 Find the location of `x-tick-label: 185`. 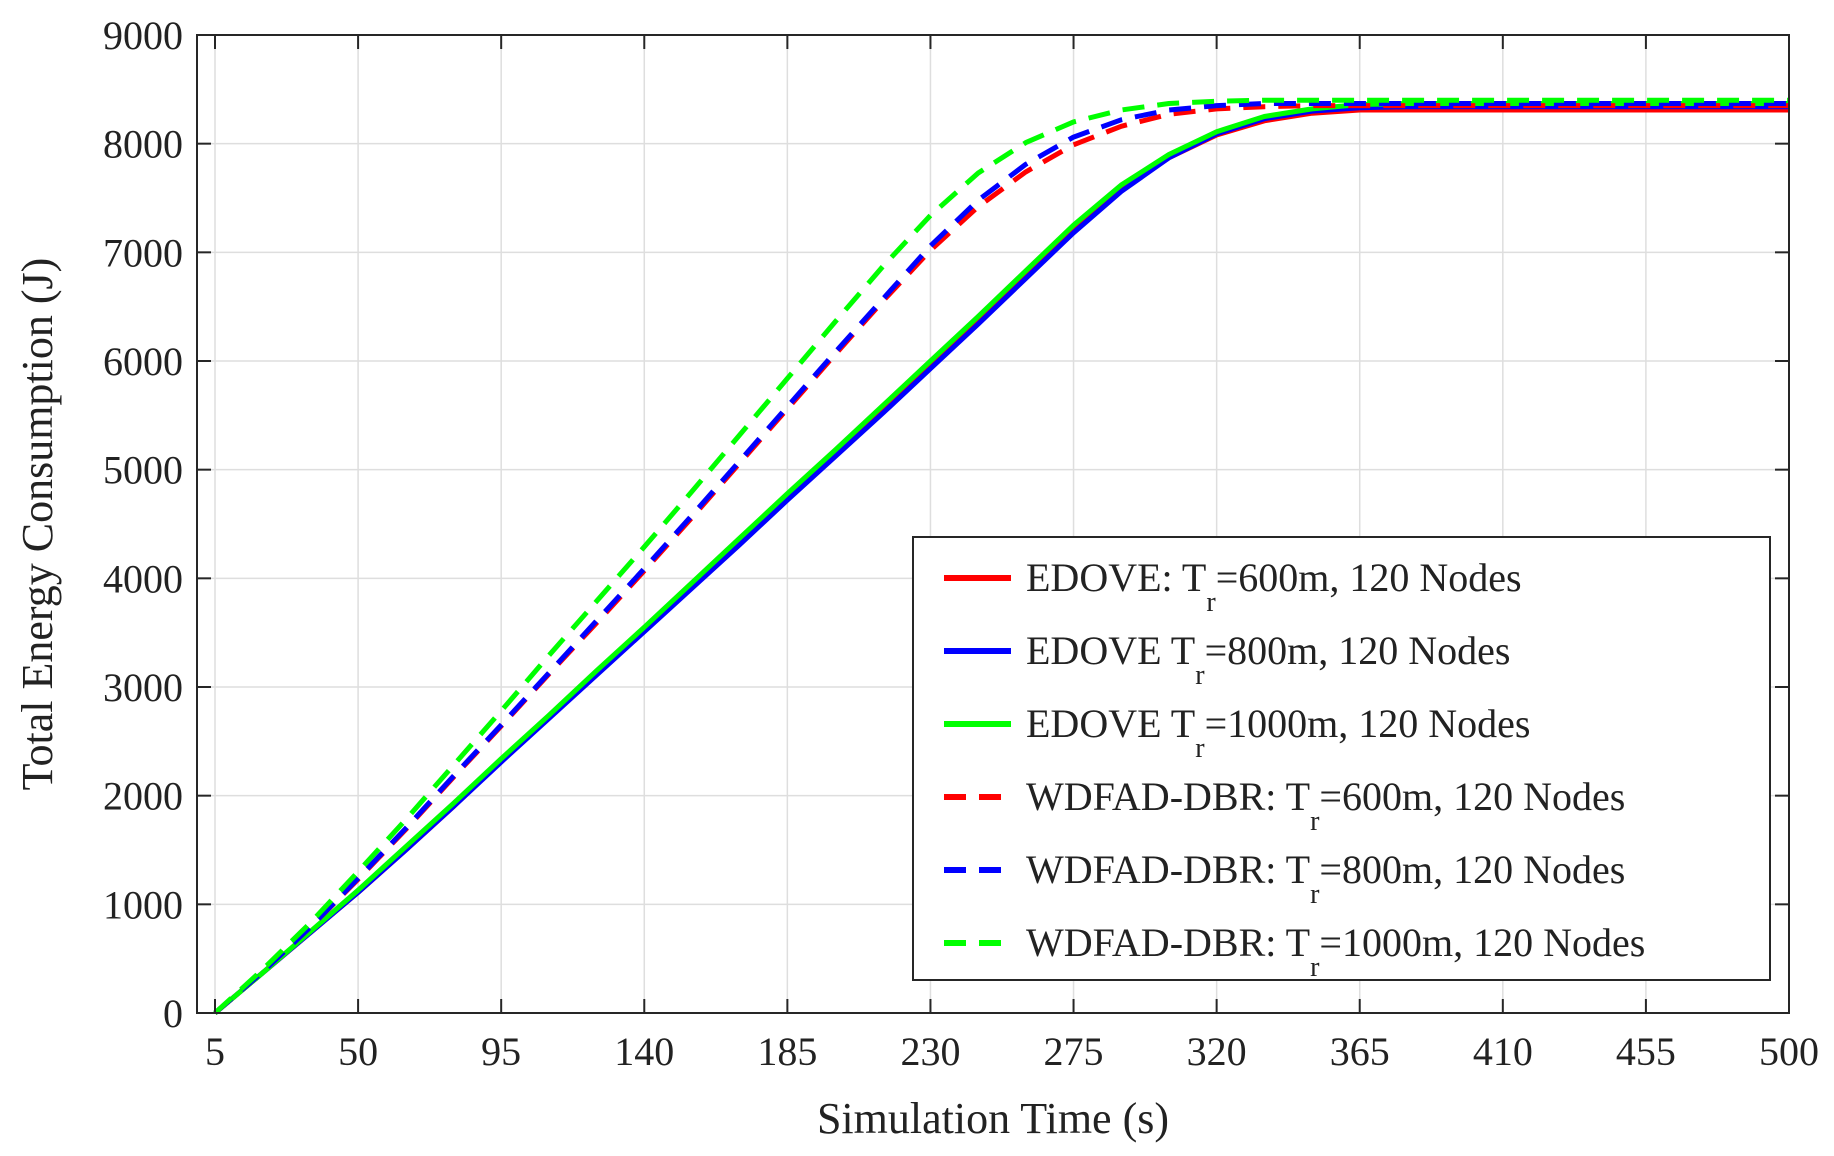

x-tick-label: 185 is located at coordinates (787, 1051).